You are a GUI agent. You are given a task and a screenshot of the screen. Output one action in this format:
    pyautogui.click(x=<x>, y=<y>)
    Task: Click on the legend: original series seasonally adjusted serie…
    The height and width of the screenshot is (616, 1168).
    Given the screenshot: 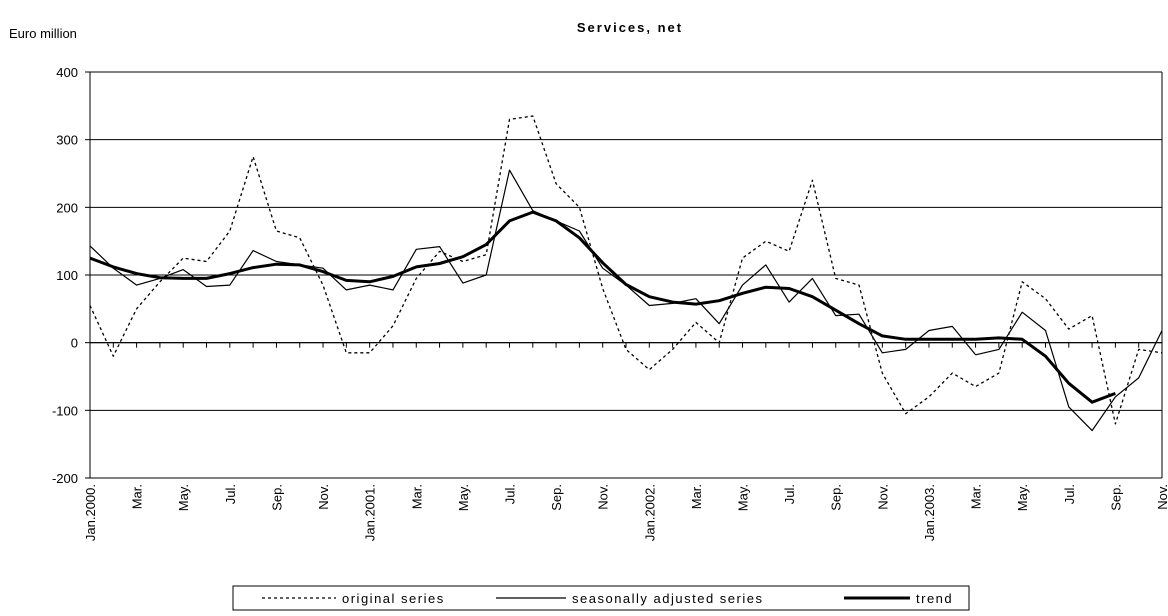 What is the action you would take?
    pyautogui.click(x=601, y=598)
    